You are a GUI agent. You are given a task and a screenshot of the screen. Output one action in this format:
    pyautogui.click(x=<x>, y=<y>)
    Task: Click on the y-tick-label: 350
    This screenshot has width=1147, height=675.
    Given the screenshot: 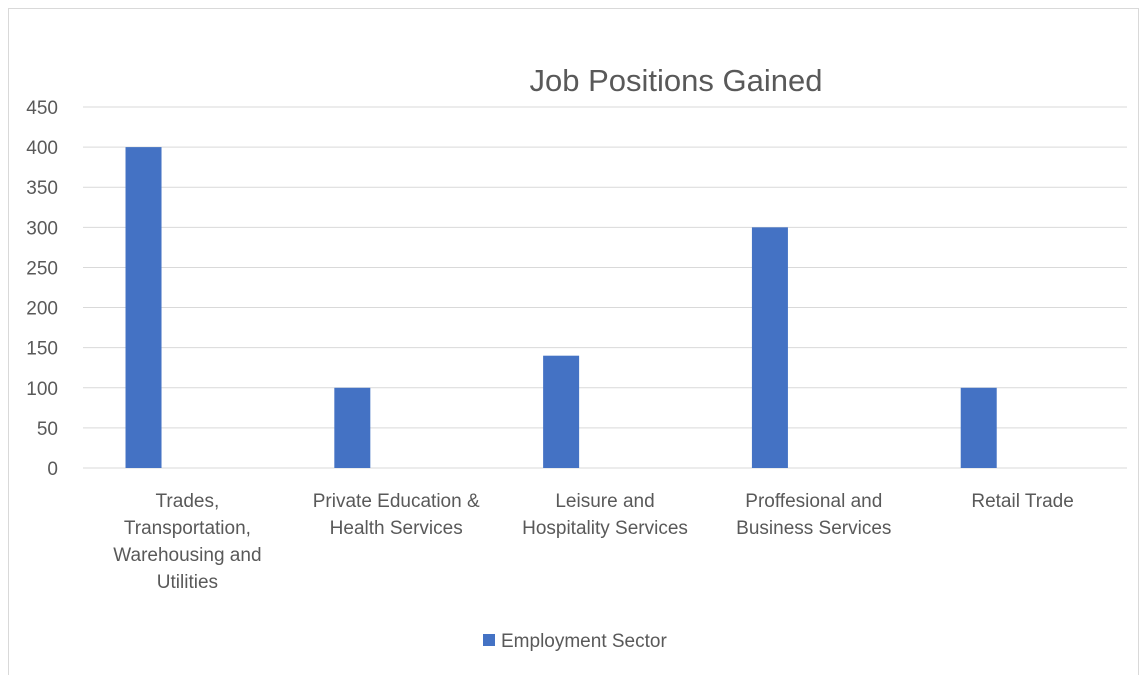 What is the action you would take?
    pyautogui.click(x=42, y=188)
    